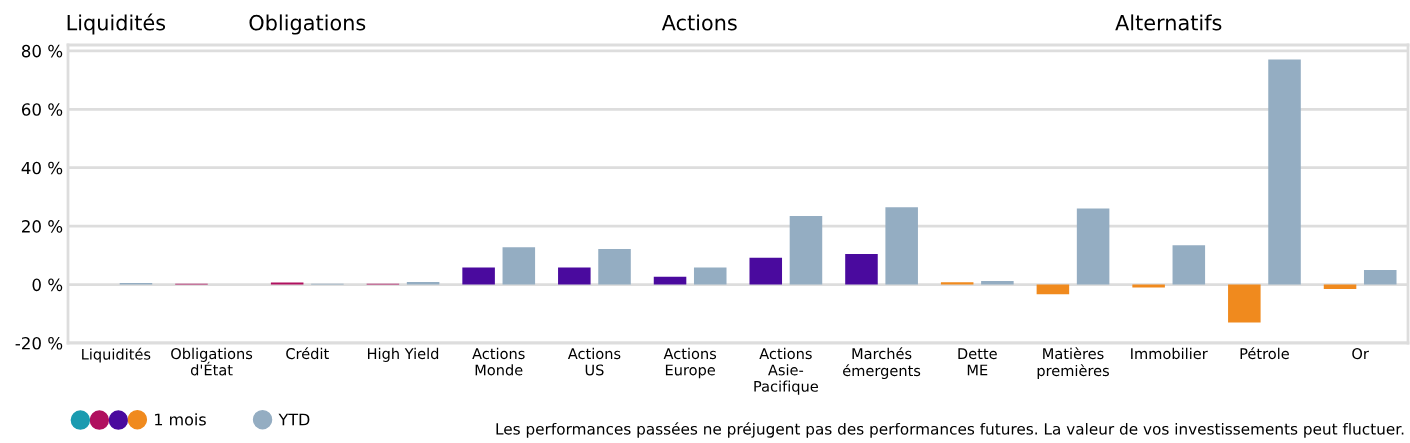  I want to click on x-tick-label: Actions Europe, so click(690, 363).